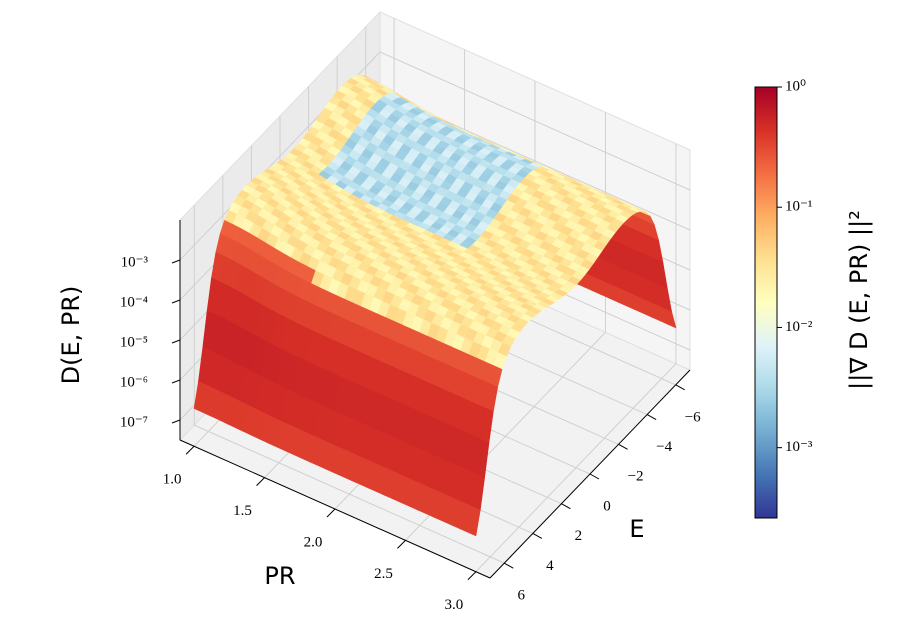  I want to click on y-tick-label: −4, so click(664, 447).